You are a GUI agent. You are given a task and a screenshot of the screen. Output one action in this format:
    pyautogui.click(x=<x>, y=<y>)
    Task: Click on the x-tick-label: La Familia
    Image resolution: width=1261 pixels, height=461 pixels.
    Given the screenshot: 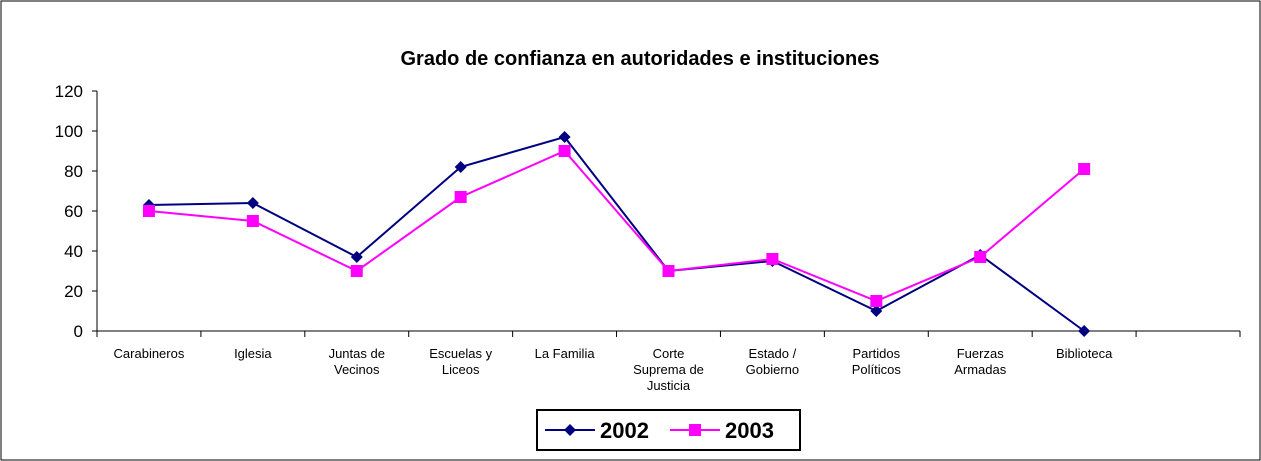 What is the action you would take?
    pyautogui.click(x=565, y=353)
    